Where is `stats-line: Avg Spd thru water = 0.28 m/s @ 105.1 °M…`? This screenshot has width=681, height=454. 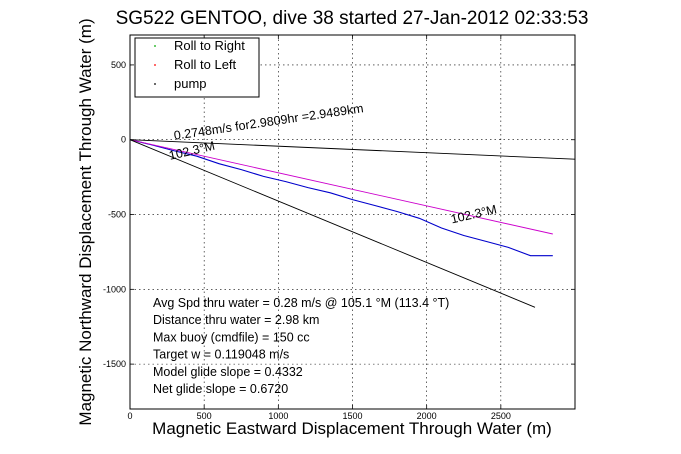
stats-line: Avg Spd thru water = 0.28 m/s @ 105.1 °M… is located at coordinates (301, 303).